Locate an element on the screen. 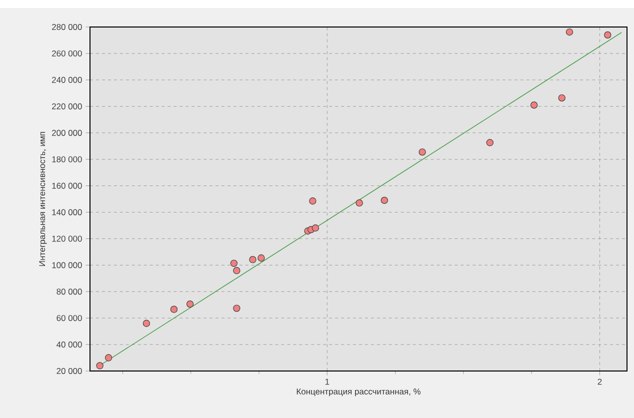  y-tick-label: 220 000 is located at coordinates (67, 106).